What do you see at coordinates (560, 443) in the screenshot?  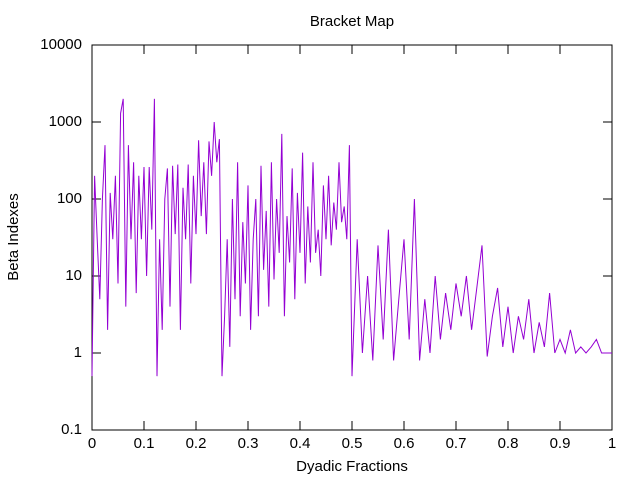 I see `x-tick-label: 0.9` at bounding box center [560, 443].